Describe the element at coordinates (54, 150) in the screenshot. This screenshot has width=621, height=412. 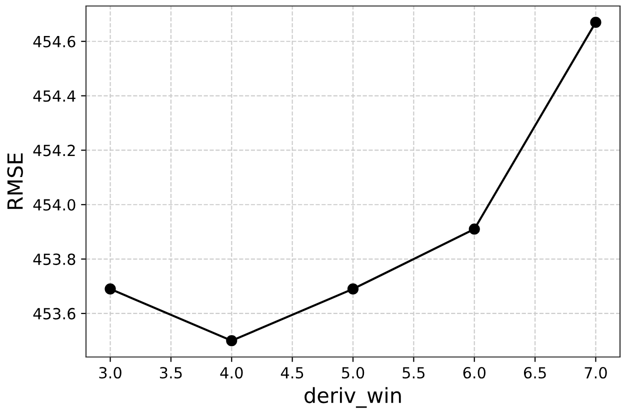
I see `y-tick-label: 454.2` at that location.